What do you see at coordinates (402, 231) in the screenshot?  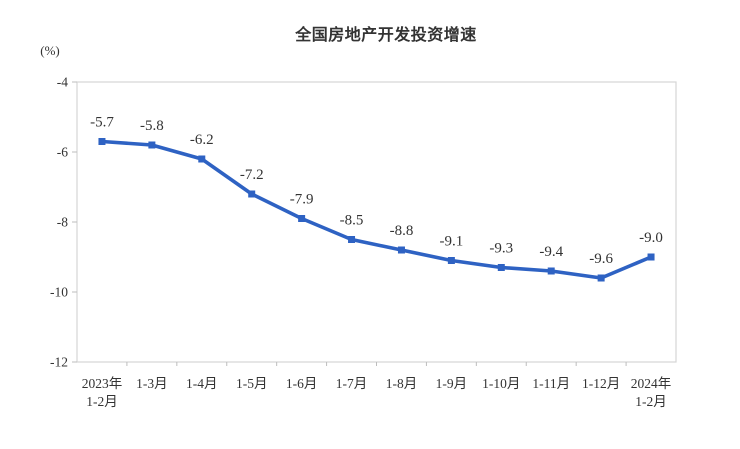 I see `data-point-label: -8.8` at bounding box center [402, 231].